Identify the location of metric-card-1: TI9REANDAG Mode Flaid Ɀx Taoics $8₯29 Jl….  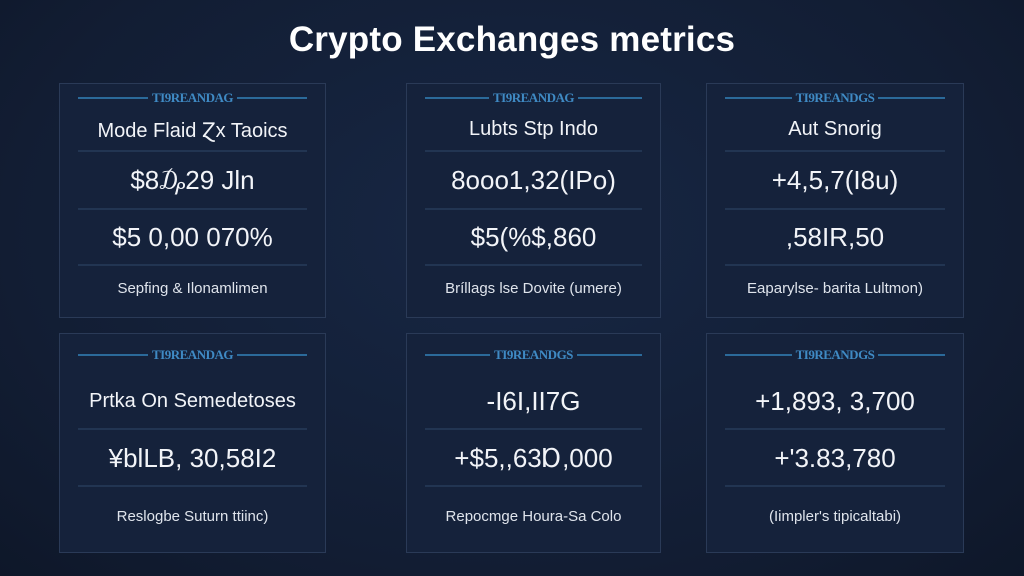
(192, 200).